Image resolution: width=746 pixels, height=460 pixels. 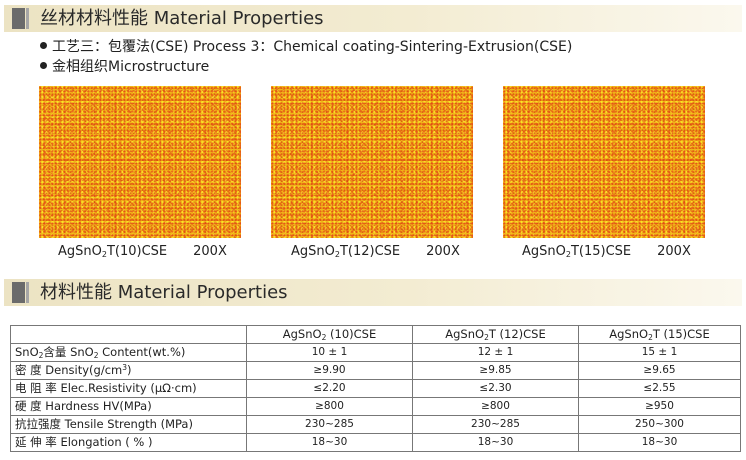 I want to click on table-row: 延 伸 率 Elongation ( % ) 18~30 18~30 18~30, so click(x=375, y=442).